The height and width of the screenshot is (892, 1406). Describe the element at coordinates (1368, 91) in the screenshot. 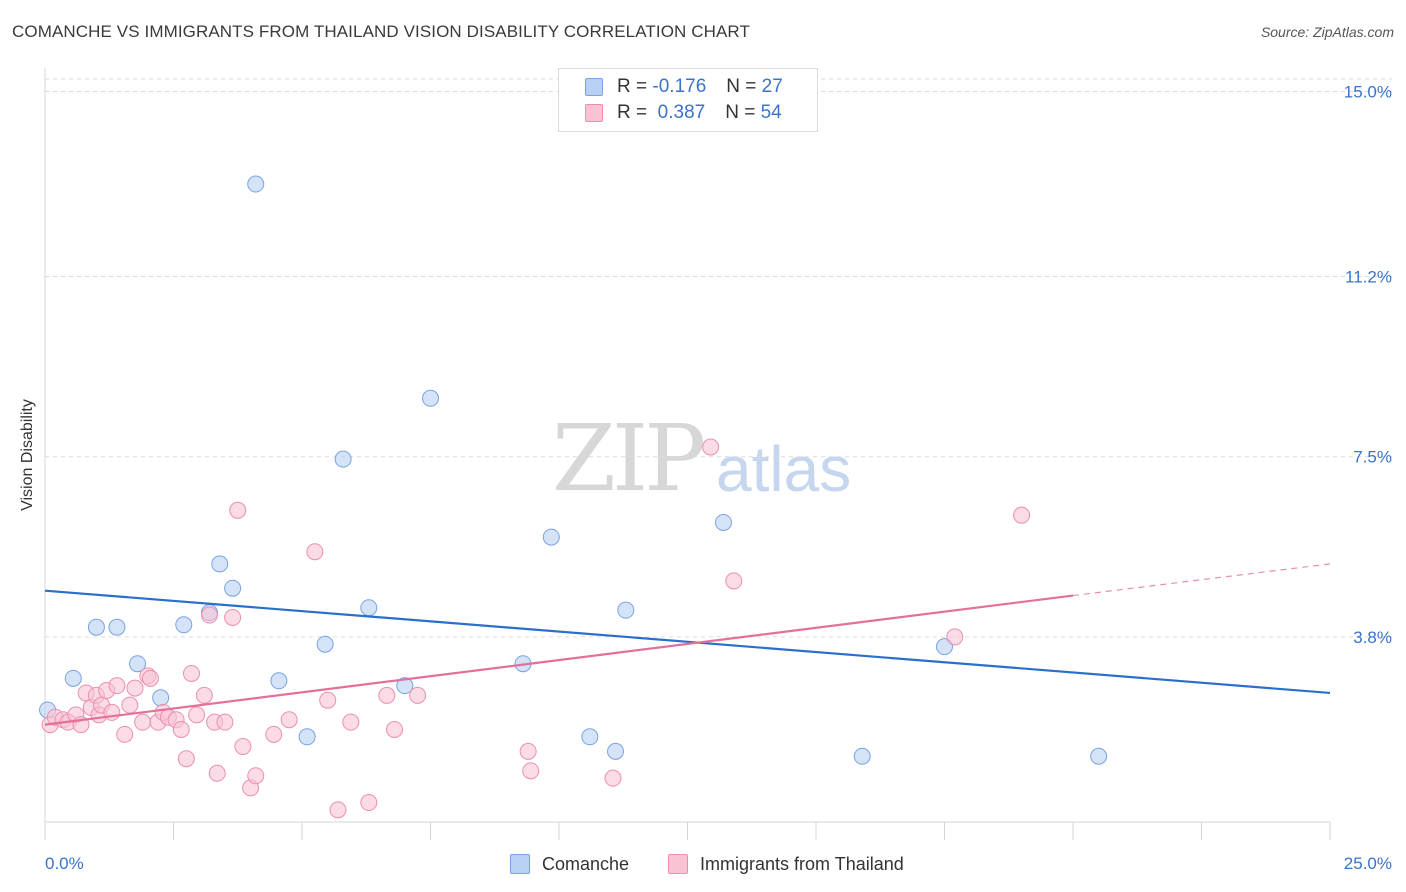

I see `y-tick-label: 15.0%` at that location.